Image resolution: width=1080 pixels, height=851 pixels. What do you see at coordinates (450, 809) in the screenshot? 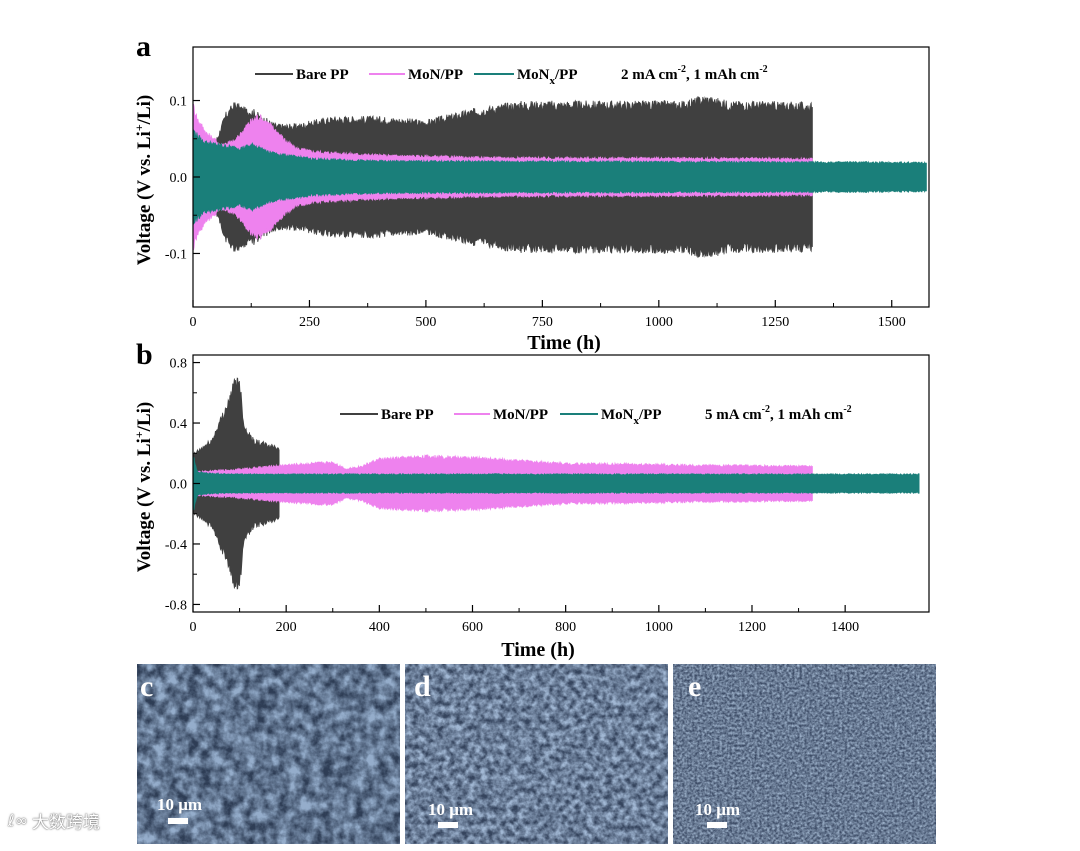
I see `sem-panel-d-scale-text: 10 μm` at bounding box center [450, 809].